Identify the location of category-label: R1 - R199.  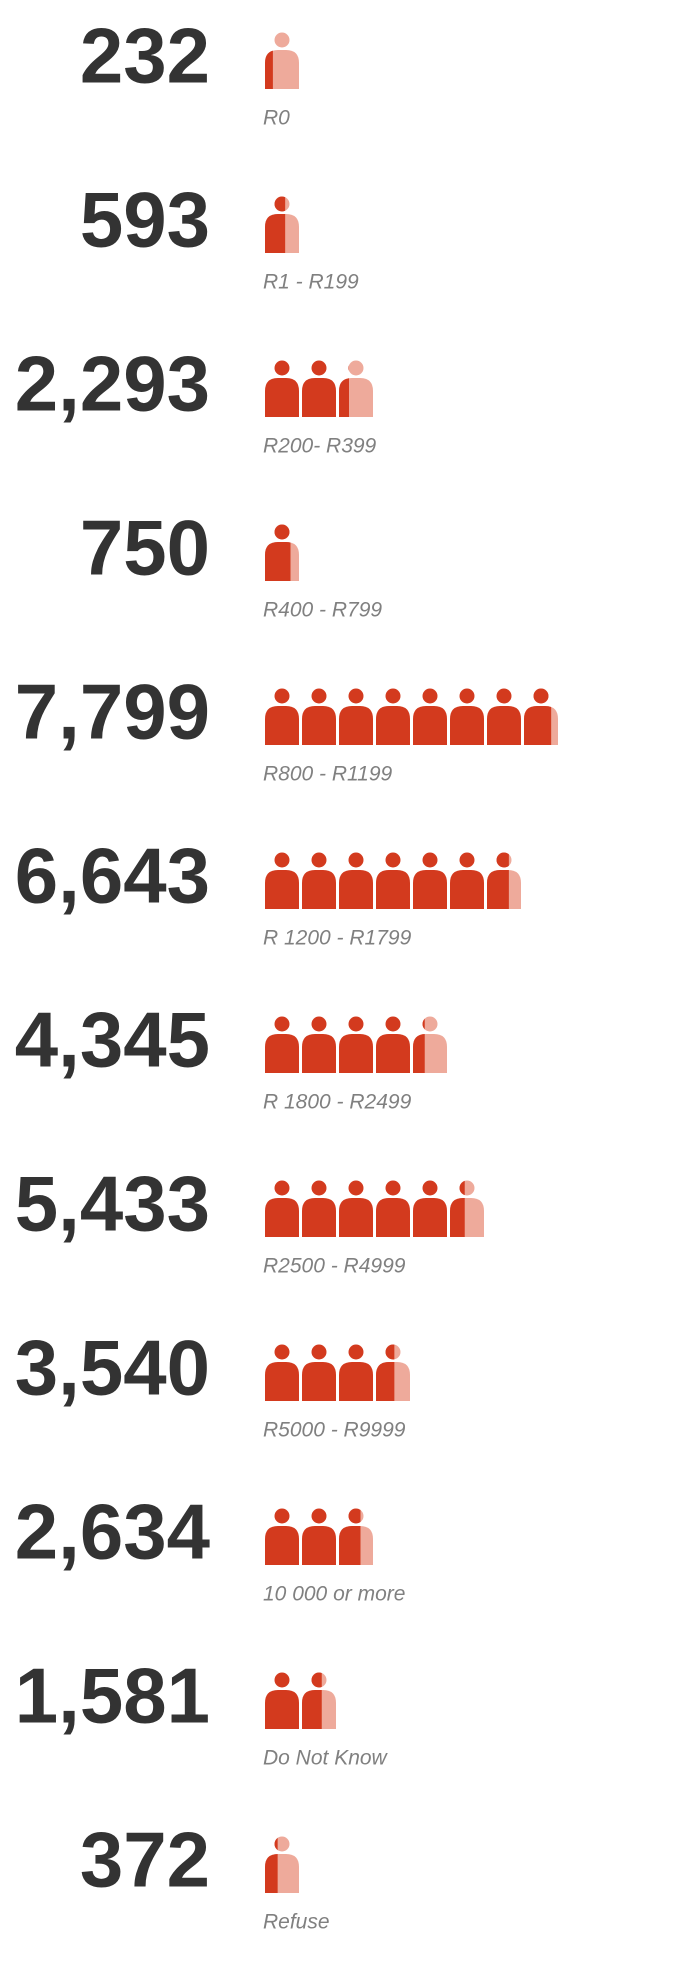
(311, 282).